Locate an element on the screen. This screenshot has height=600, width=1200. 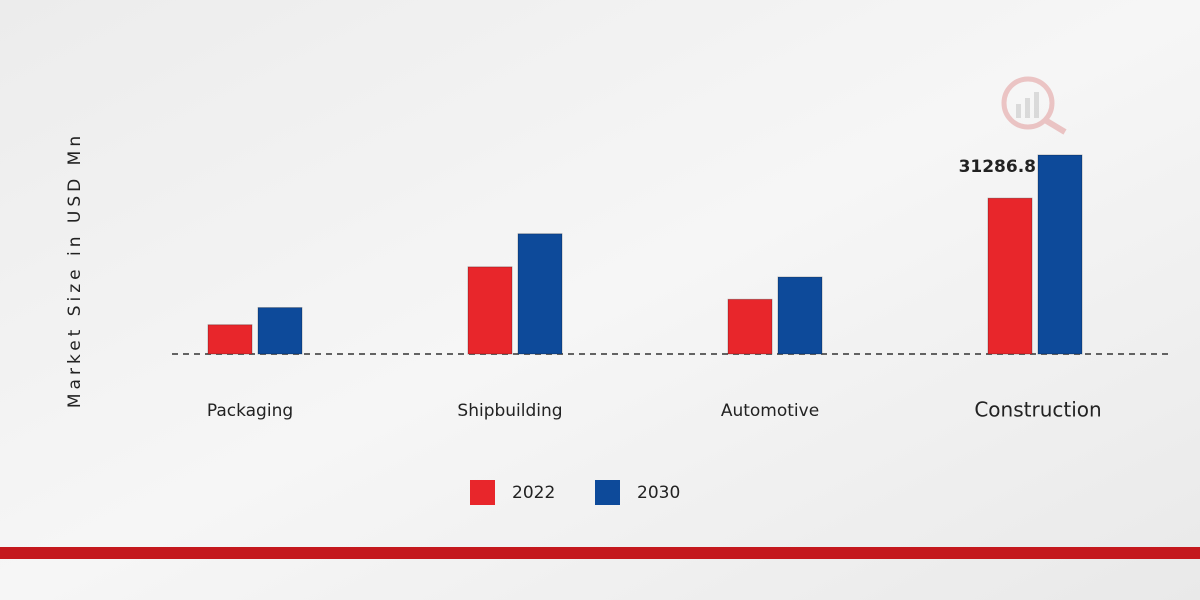
x-tick-label: Automotive is located at coordinates (770, 411).